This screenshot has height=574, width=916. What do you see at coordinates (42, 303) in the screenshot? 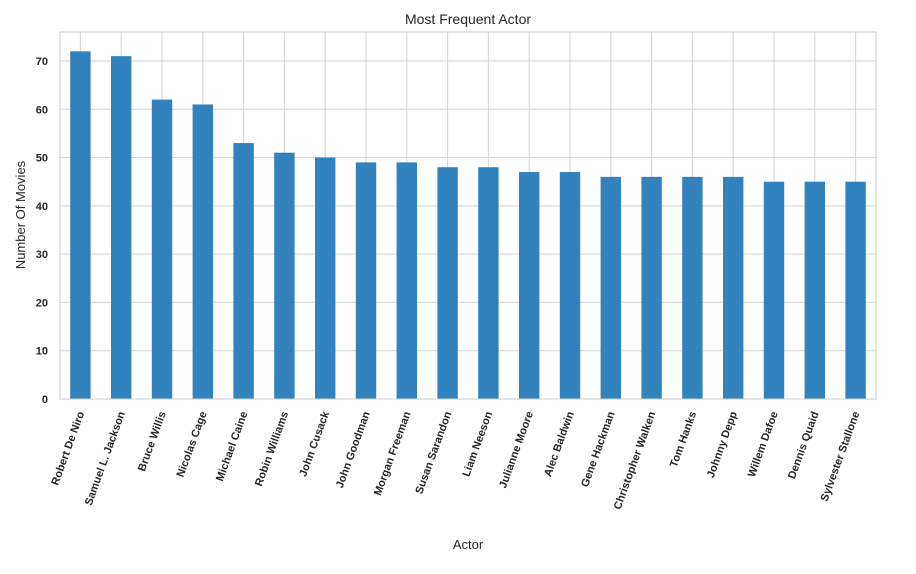
I see `y-tick-label: 20` at bounding box center [42, 303].